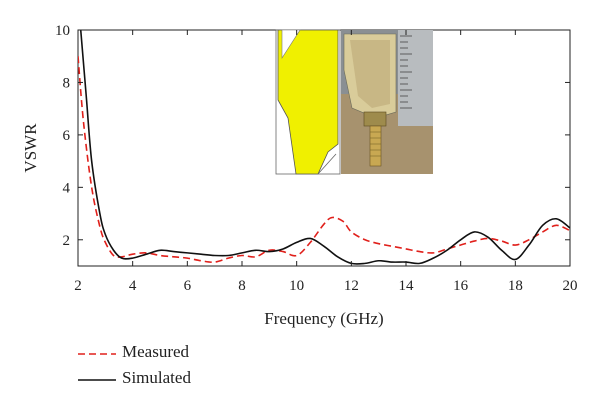 This screenshot has width=600, height=408. Describe the element at coordinates (97, 354) in the screenshot. I see `legend-swatch-measured` at that location.